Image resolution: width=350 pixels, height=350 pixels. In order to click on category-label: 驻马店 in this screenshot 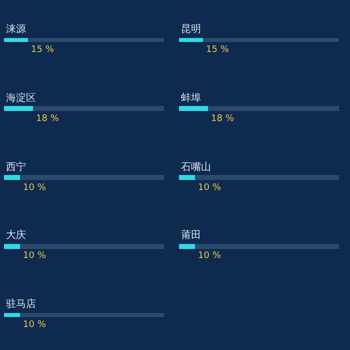, I will do `click(21, 304)`.